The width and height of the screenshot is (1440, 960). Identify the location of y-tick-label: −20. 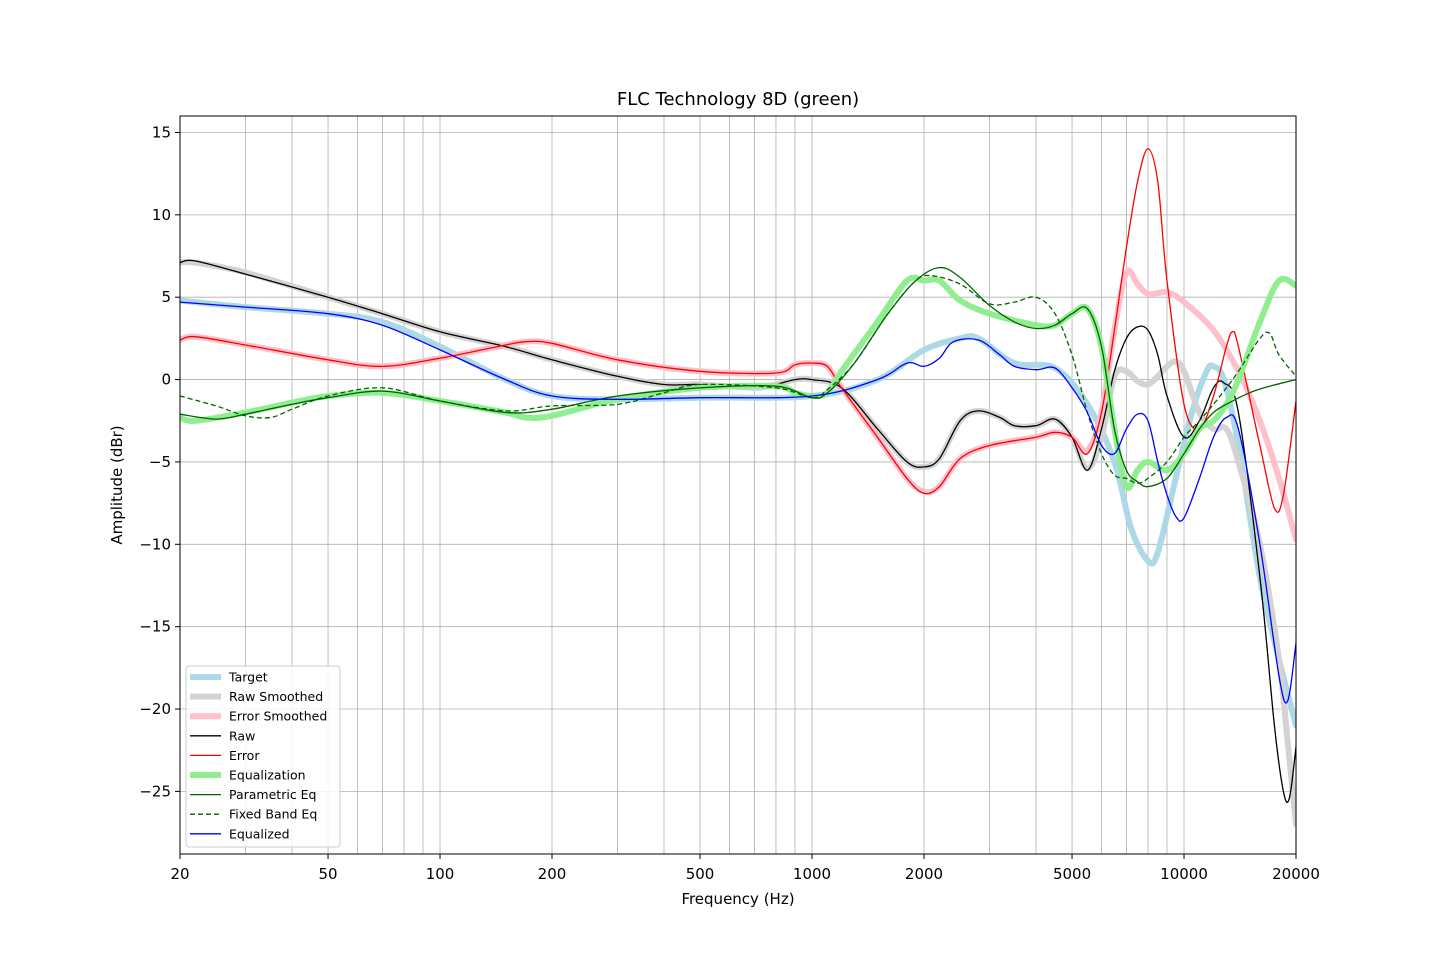
(155, 709).